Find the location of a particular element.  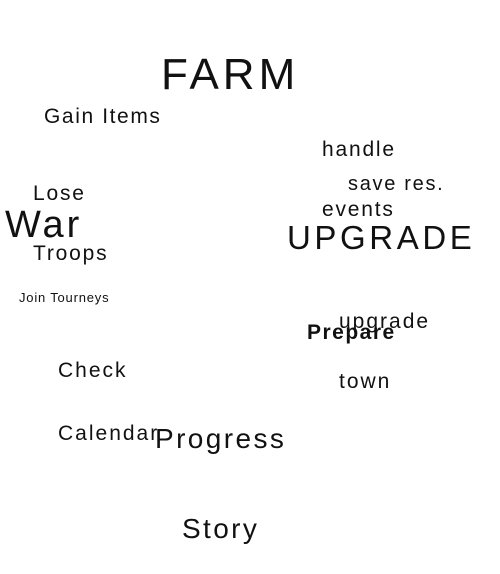

node-lose-troops-line-1: Lose is located at coordinates (59, 193).